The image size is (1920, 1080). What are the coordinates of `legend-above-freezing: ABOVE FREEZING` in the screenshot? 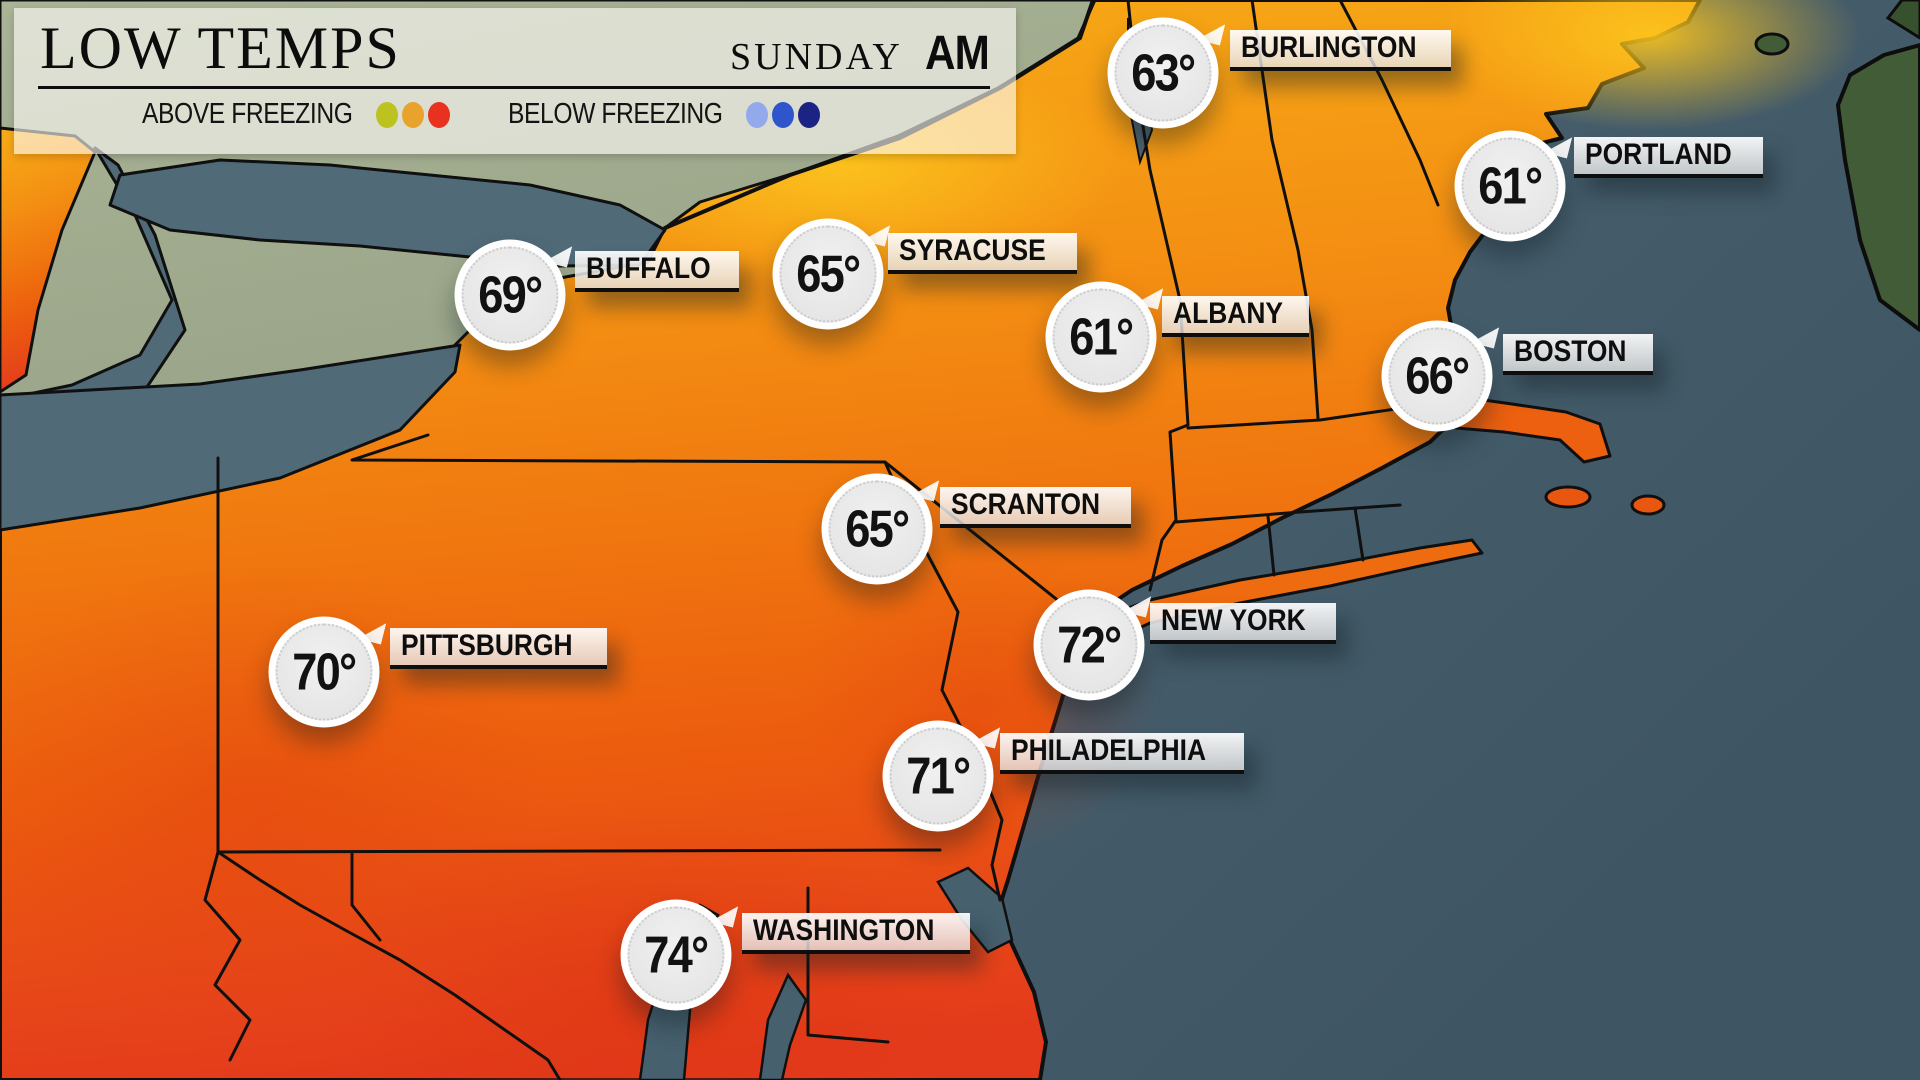 It's located at (296, 114).